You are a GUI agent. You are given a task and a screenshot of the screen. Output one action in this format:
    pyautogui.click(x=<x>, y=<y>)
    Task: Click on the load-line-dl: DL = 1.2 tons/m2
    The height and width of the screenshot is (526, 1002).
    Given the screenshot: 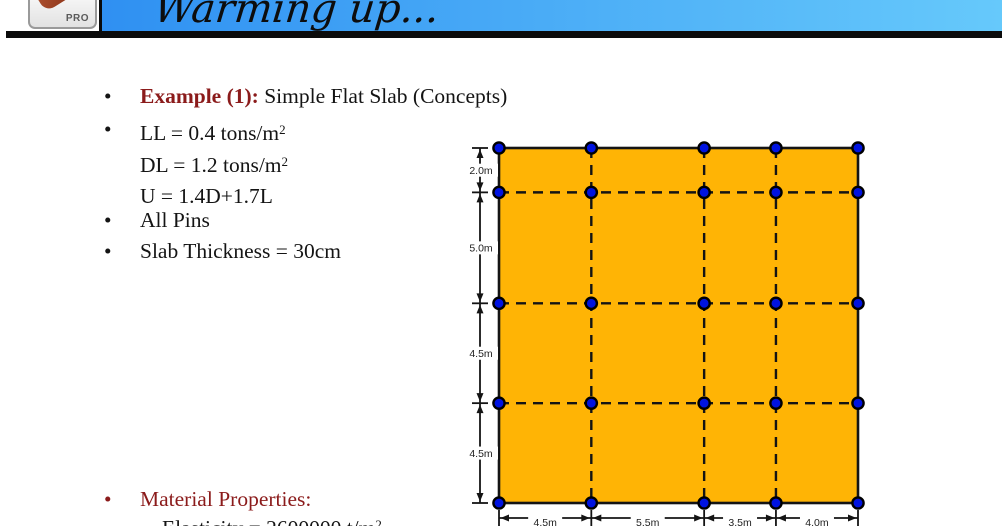 What is the action you would take?
    pyautogui.click(x=214, y=164)
    